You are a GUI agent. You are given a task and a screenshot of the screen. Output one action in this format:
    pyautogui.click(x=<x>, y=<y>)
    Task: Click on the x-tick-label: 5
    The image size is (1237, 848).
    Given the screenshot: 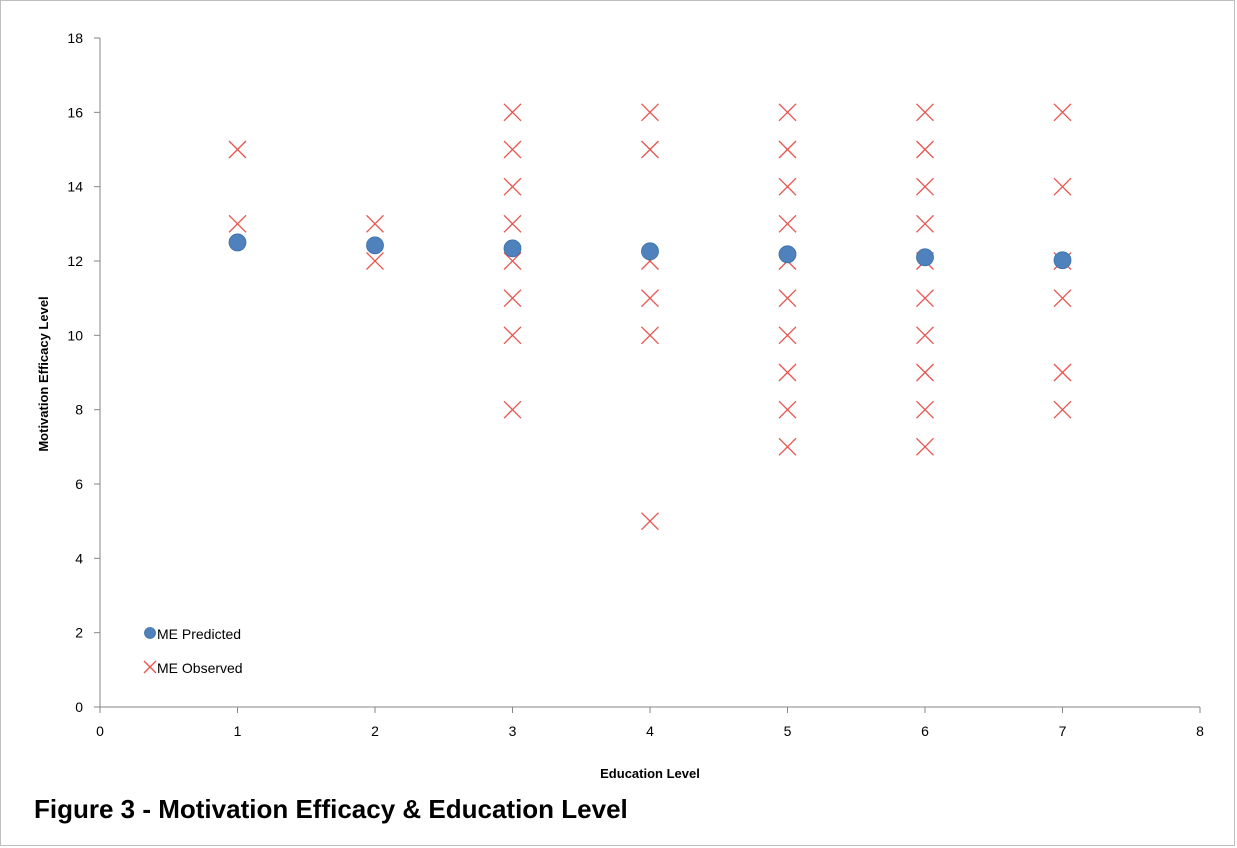 What is the action you would take?
    pyautogui.click(x=788, y=731)
    